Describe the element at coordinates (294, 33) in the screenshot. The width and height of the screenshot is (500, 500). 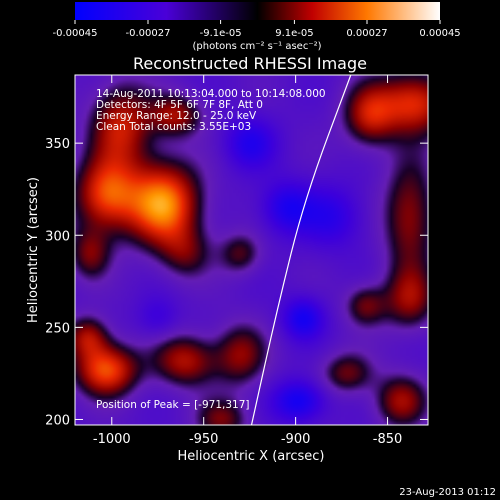
I see `colorbar-tick-label: 9.1e-05` at that location.